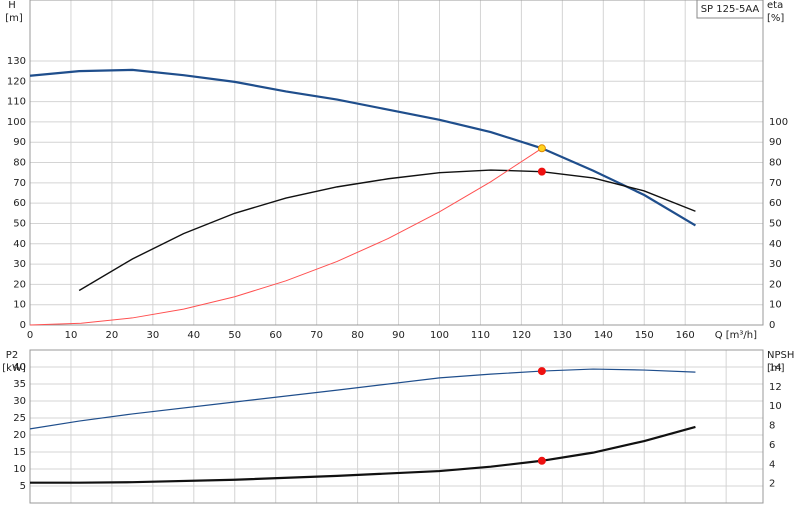 The width and height of the screenshot is (800, 520). Describe the element at coordinates (772, 426) in the screenshot. I see `y2-tick-label: 8` at that location.